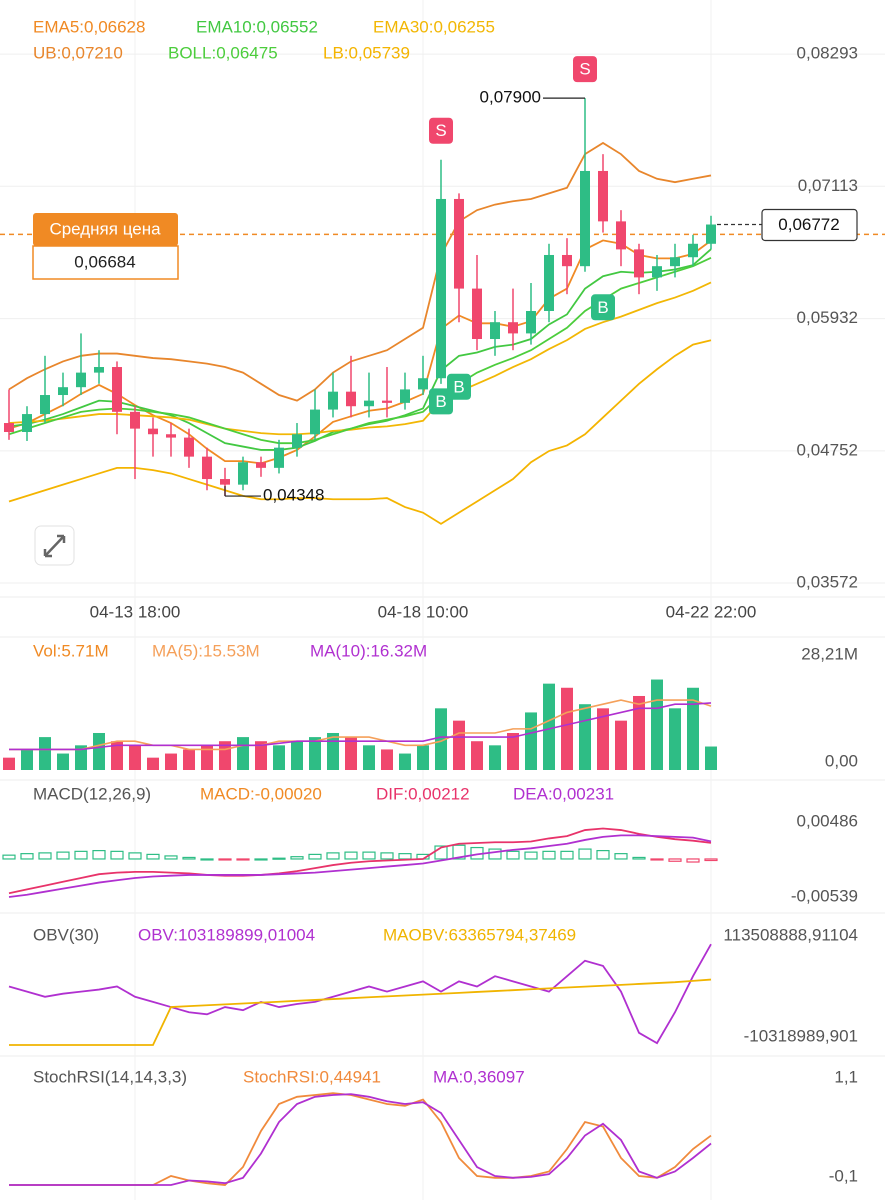 Image resolution: width=885 pixels, height=1200 pixels. What do you see at coordinates (293, 495) in the screenshot?
I see `annotation-label: 0,04348` at bounding box center [293, 495].